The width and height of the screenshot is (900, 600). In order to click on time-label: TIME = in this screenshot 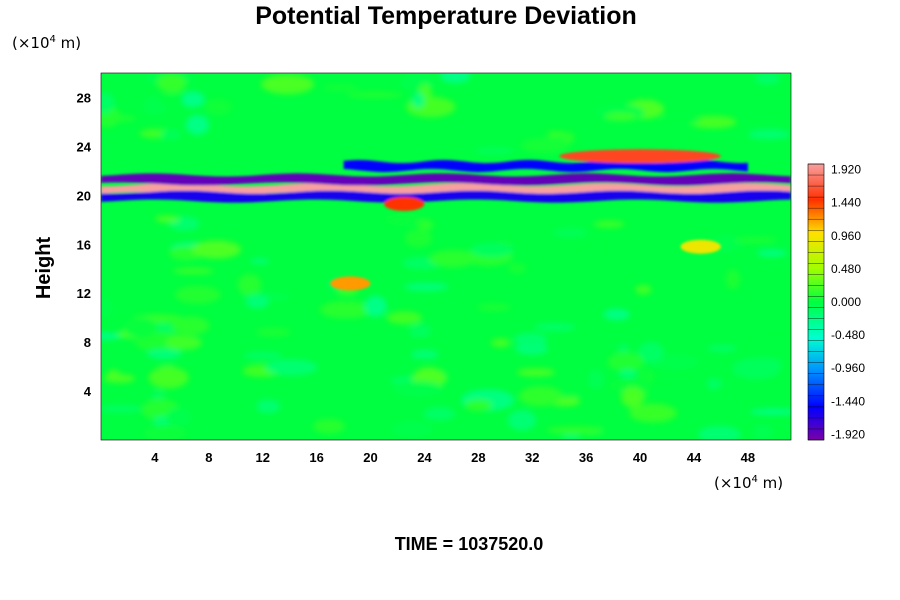, I will do `click(427, 544)`.